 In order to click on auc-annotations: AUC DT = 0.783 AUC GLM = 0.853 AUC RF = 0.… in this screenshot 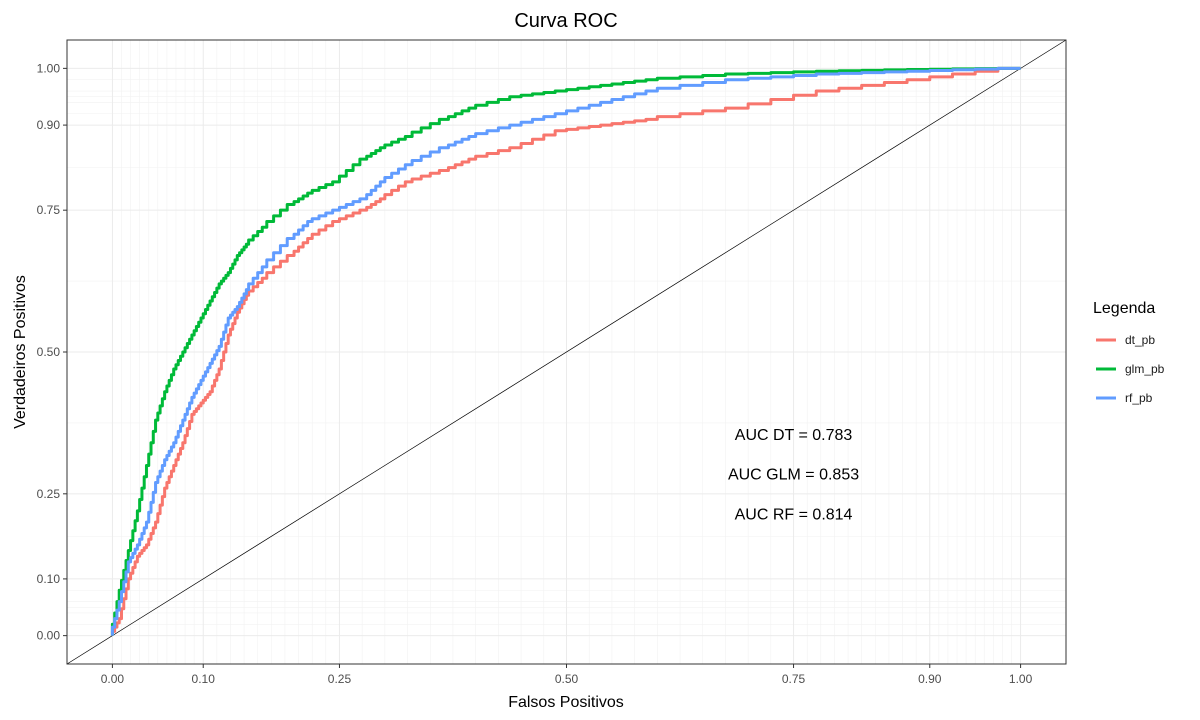, I will do `click(793, 475)`.